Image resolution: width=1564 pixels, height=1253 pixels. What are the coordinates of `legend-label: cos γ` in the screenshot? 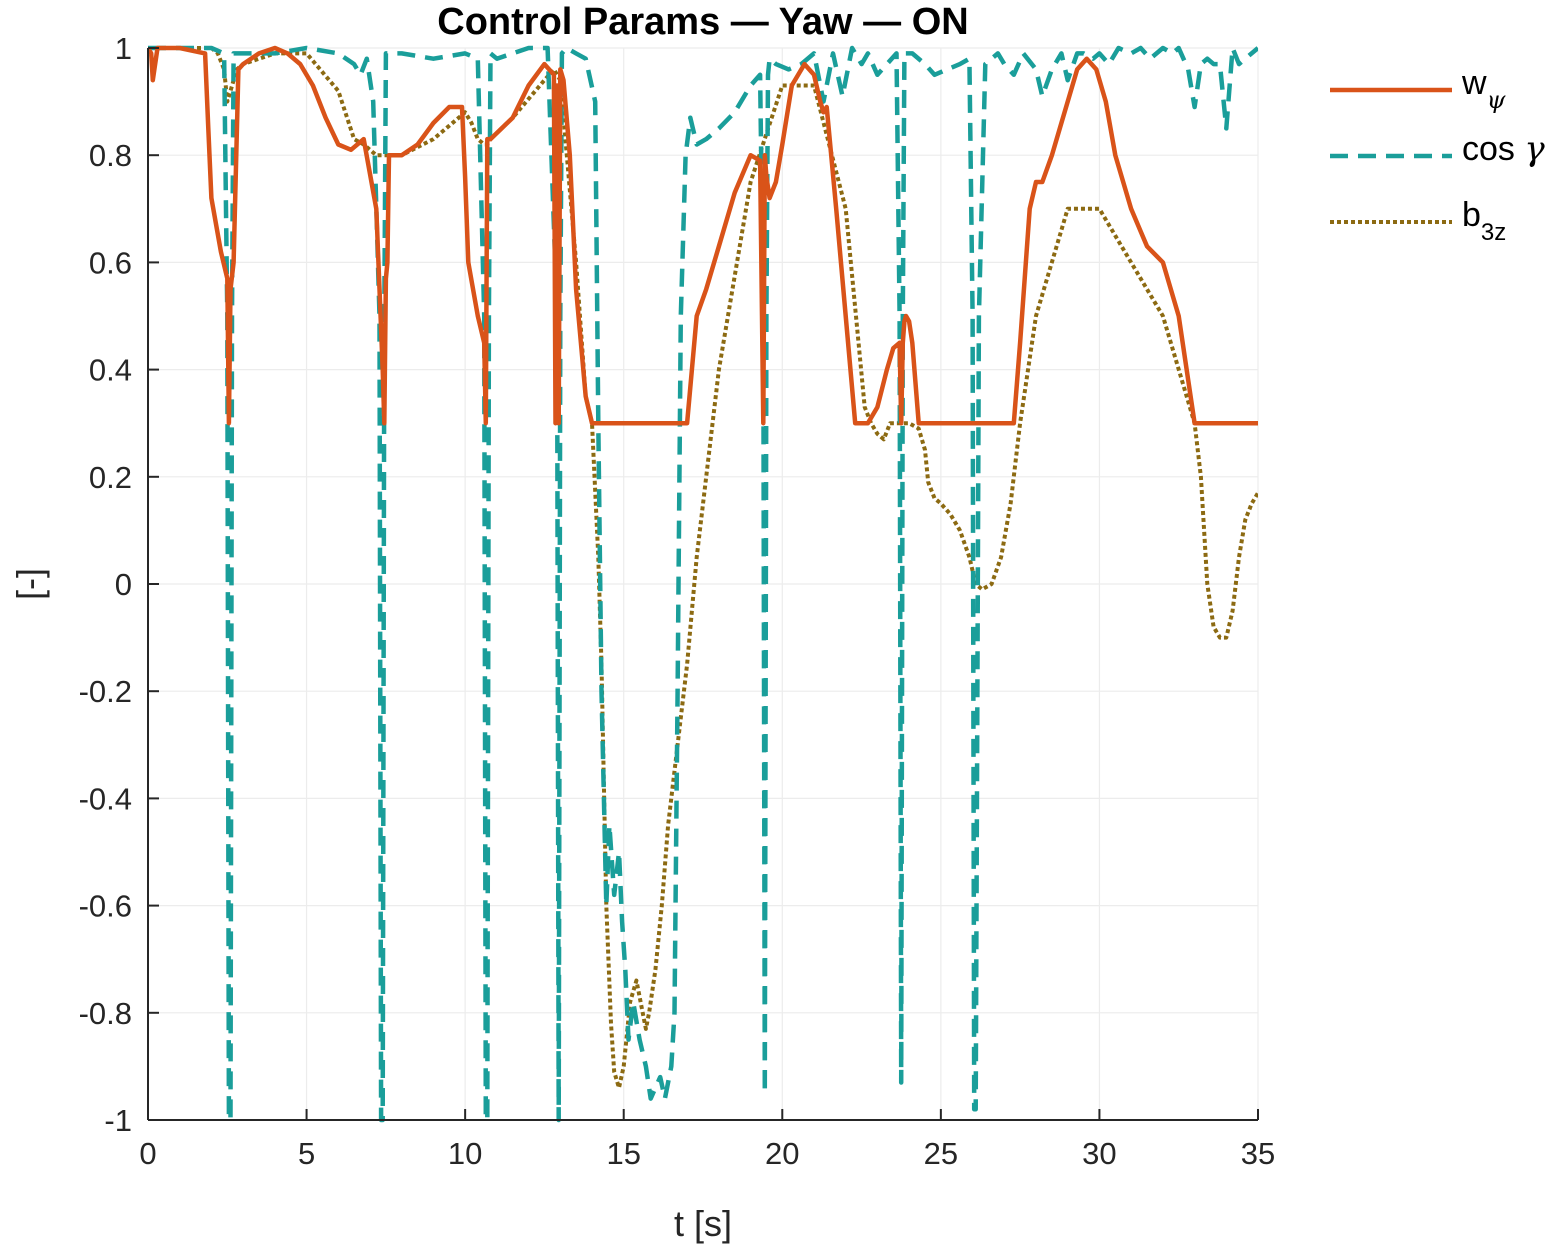 It's located at (1503, 149).